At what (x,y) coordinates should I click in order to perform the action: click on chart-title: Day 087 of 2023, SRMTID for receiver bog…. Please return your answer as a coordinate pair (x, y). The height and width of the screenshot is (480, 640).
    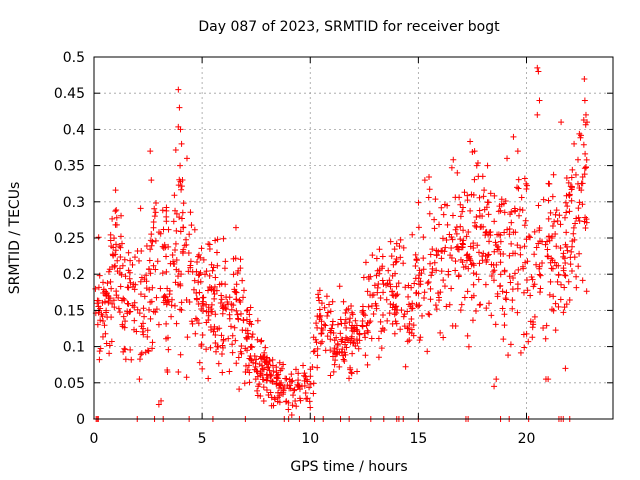
    Looking at the image, I should click on (349, 27).